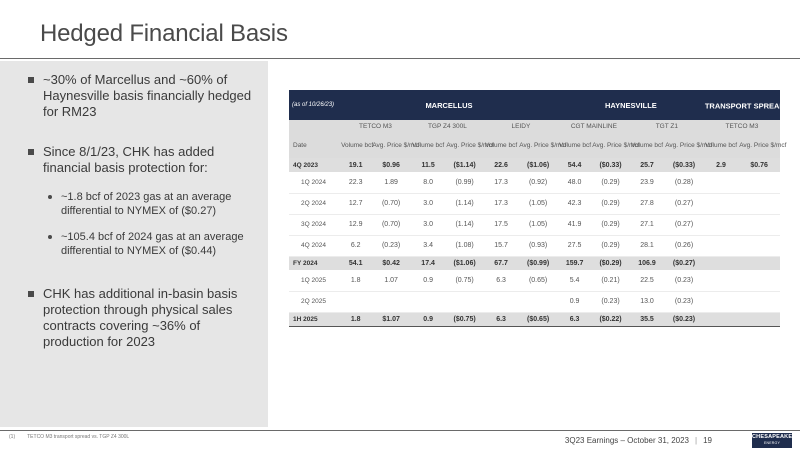 Image resolution: width=800 pixels, height=450 pixels. What do you see at coordinates (356, 246) in the screenshot?
I see `volume-cell: 6.2` at bounding box center [356, 246].